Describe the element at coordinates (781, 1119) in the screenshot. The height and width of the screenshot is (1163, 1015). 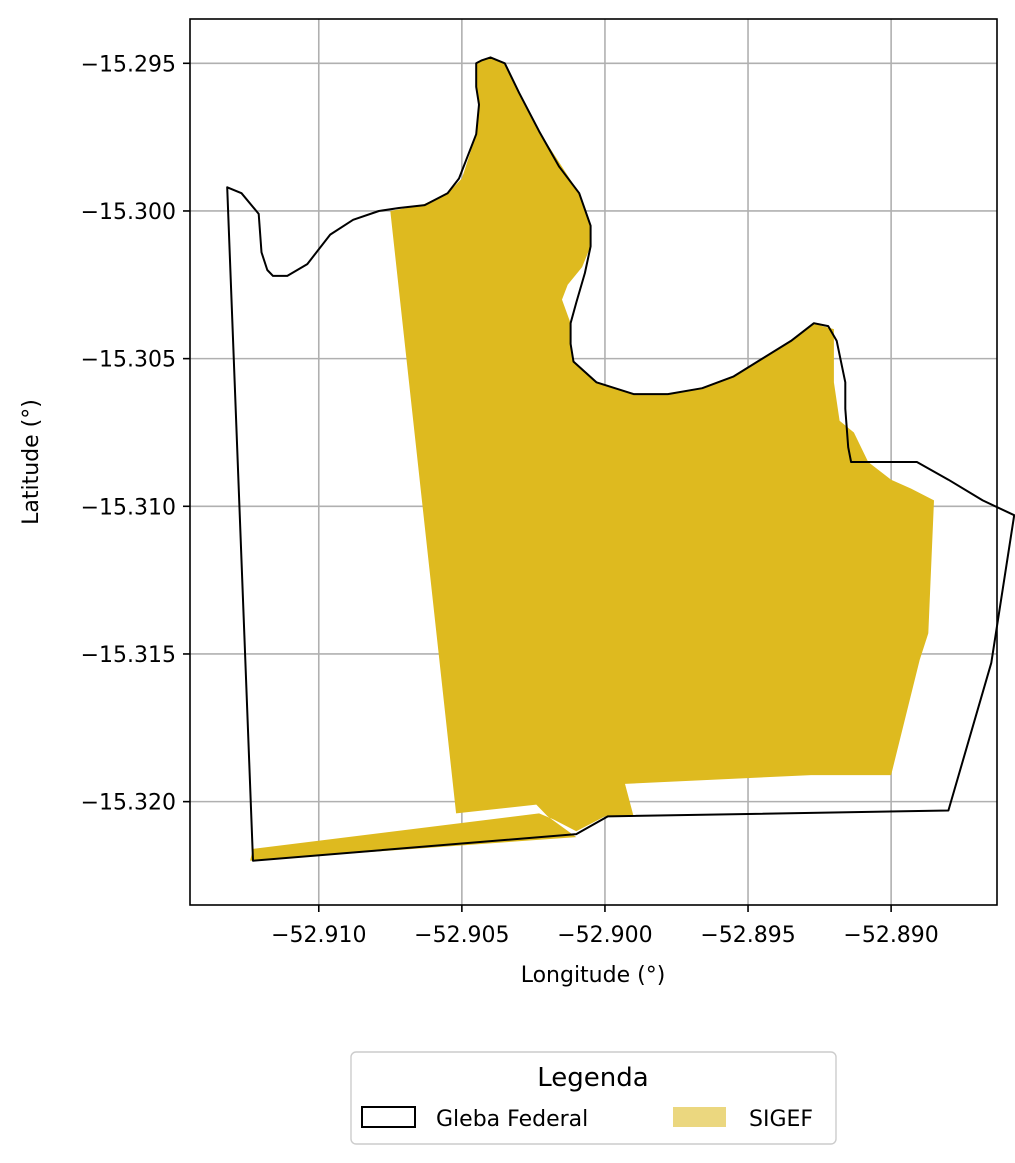
I see `legend-label-sigef: SIGEF` at that location.